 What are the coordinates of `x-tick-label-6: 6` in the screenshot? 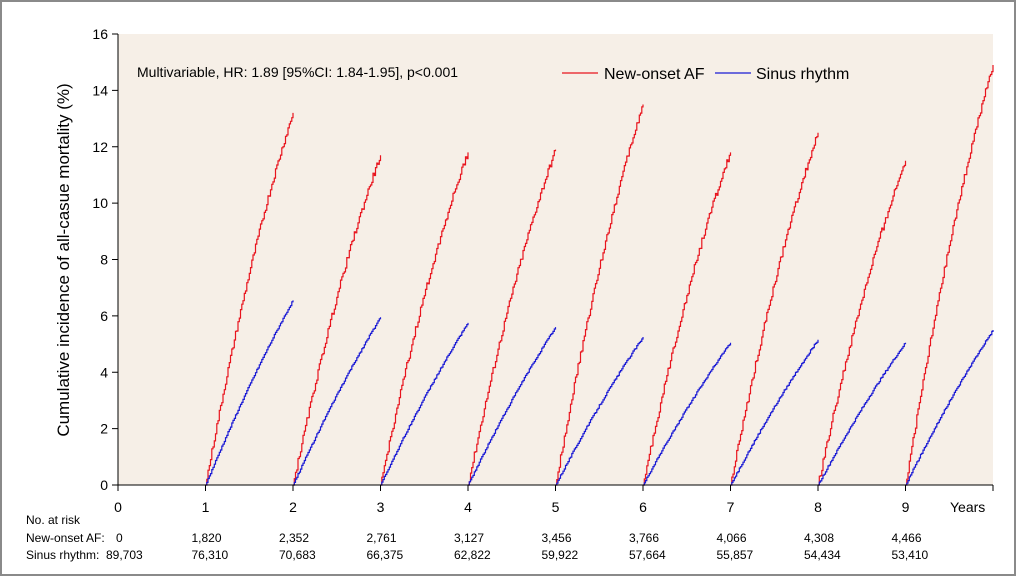 It's located at (643, 507).